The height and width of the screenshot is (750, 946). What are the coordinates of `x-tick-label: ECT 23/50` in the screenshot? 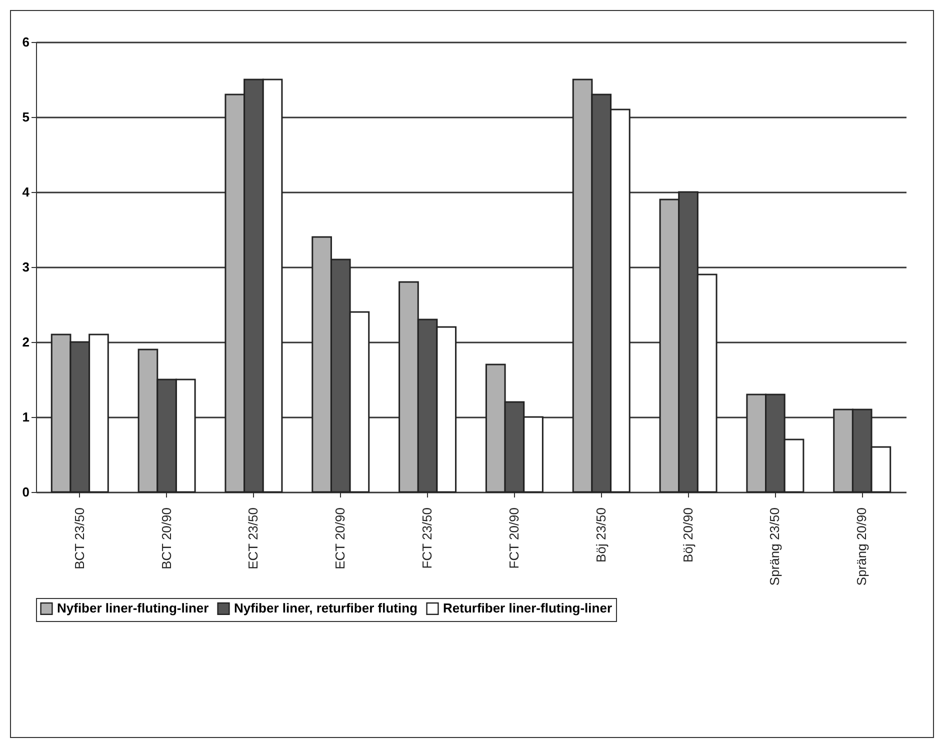 It's located at (253, 539).